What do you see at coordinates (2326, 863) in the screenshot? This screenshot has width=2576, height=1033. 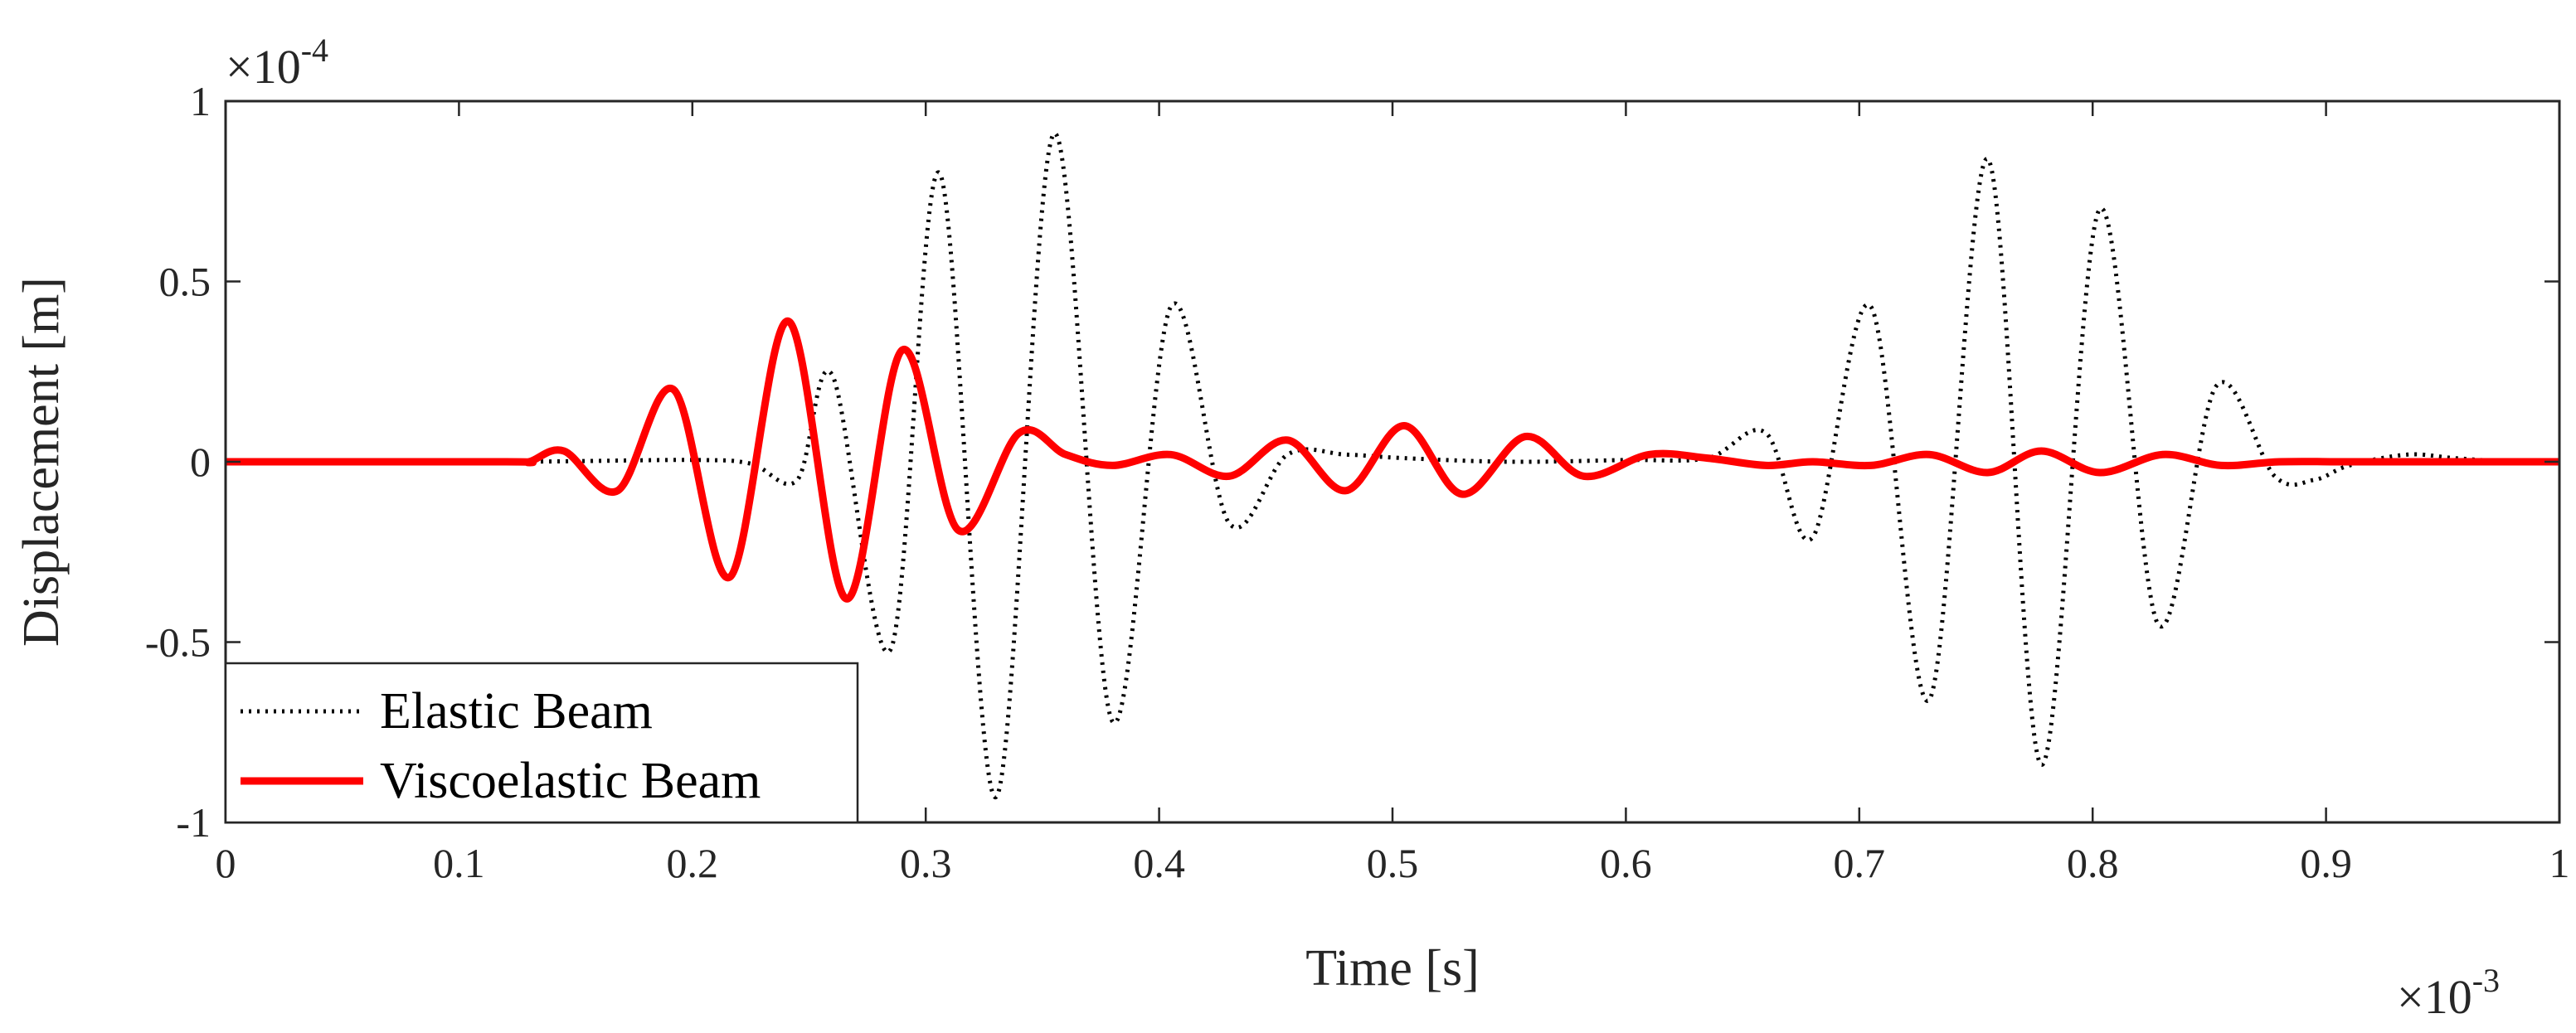 I see `x-tick-label: 0.9` at bounding box center [2326, 863].